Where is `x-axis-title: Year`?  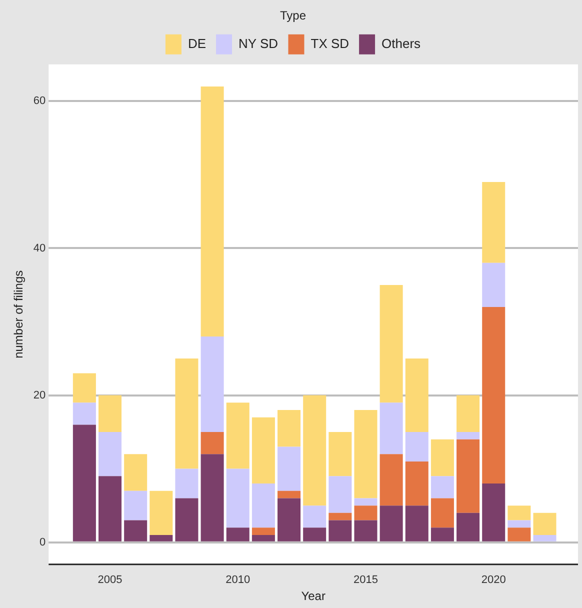
x-axis-title: Year is located at coordinates (313, 596).